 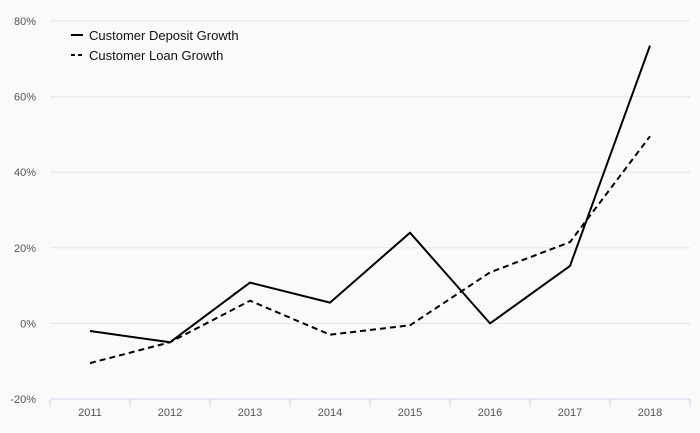 What do you see at coordinates (250, 413) in the screenshot?
I see `x-tick-label: 2013` at bounding box center [250, 413].